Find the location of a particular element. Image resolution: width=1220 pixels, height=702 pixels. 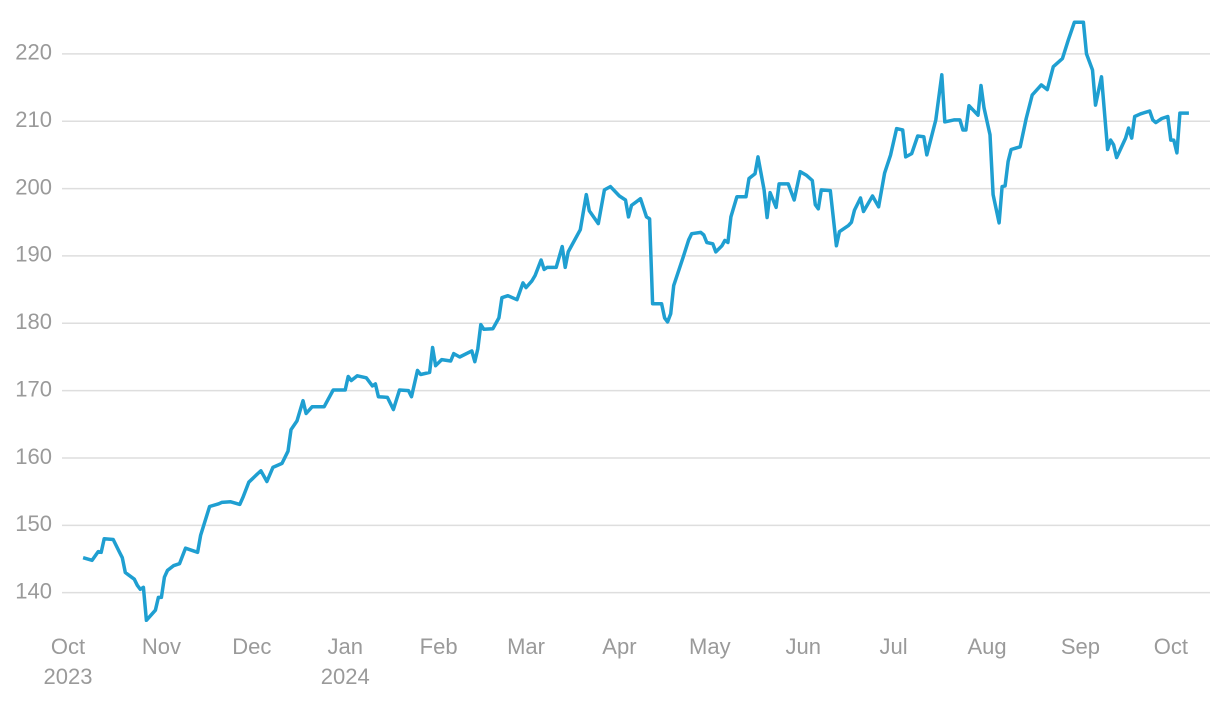

y-tick-label: 140 is located at coordinates (33, 590).